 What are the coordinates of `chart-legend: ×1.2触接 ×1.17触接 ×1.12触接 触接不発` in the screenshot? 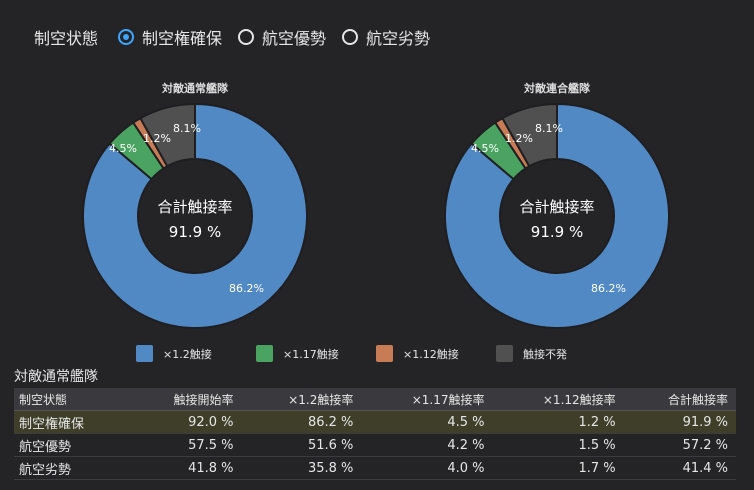 It's located at (377, 356).